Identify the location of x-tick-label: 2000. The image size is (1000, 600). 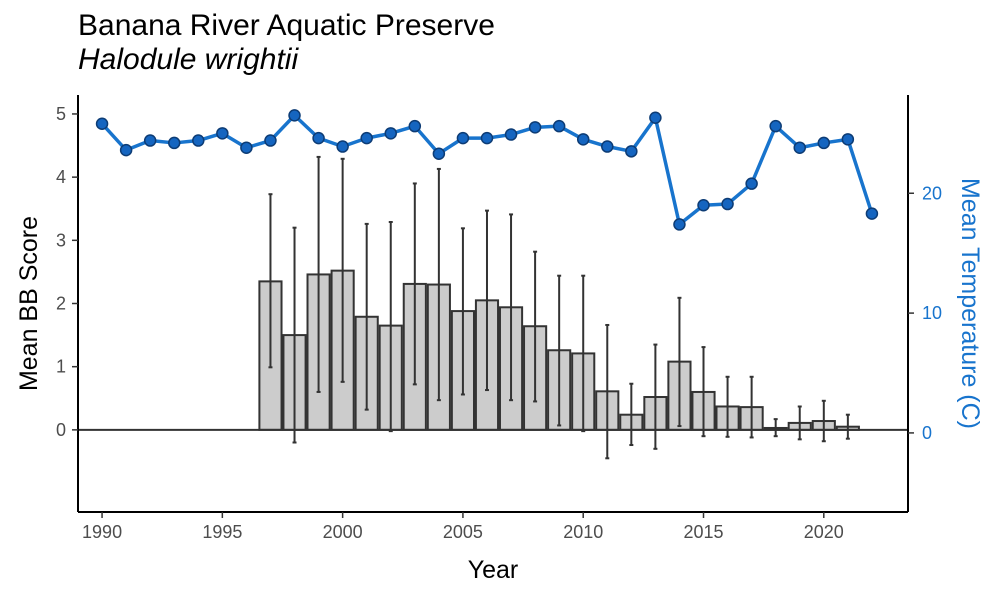
(343, 532).